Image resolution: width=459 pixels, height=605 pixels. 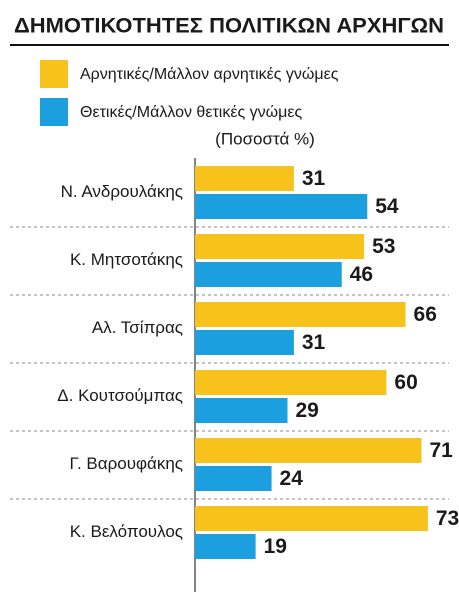 I want to click on chart-title: ΔΗΜΟΤΙΚΟΤΗΤΕΣ ΠΟΛΙΤΙΚΩΝ ΑΡΧΗΓΩΝ, so click(x=229, y=26).